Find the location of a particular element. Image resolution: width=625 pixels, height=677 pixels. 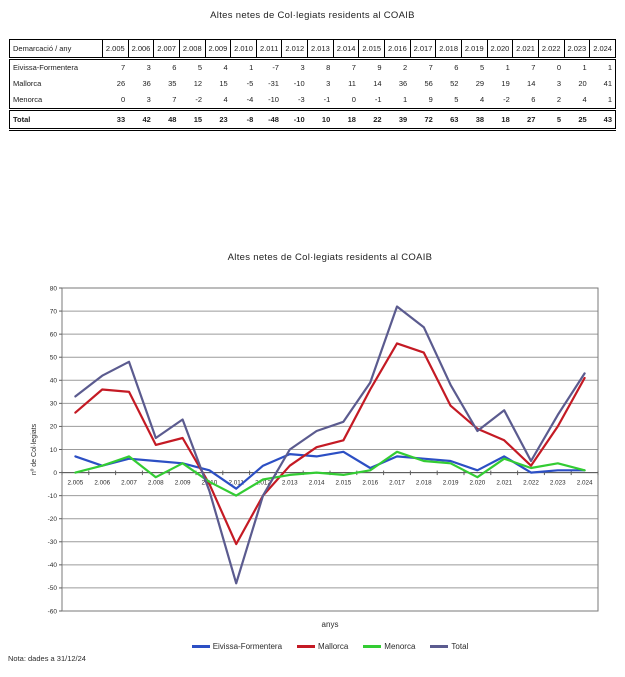

x-tick-label: 2.012 is located at coordinates (263, 483).